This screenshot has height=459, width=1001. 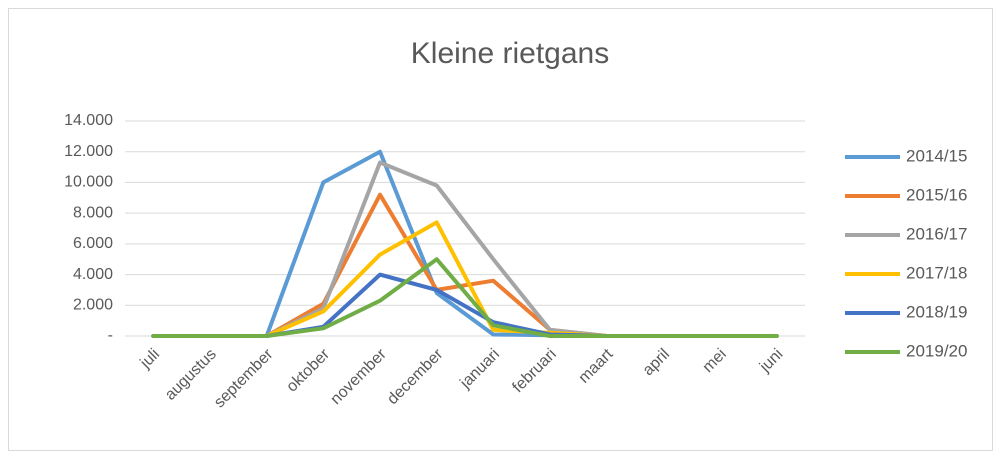 What do you see at coordinates (88, 182) in the screenshot?
I see `y-tick-label: 10.000` at bounding box center [88, 182].